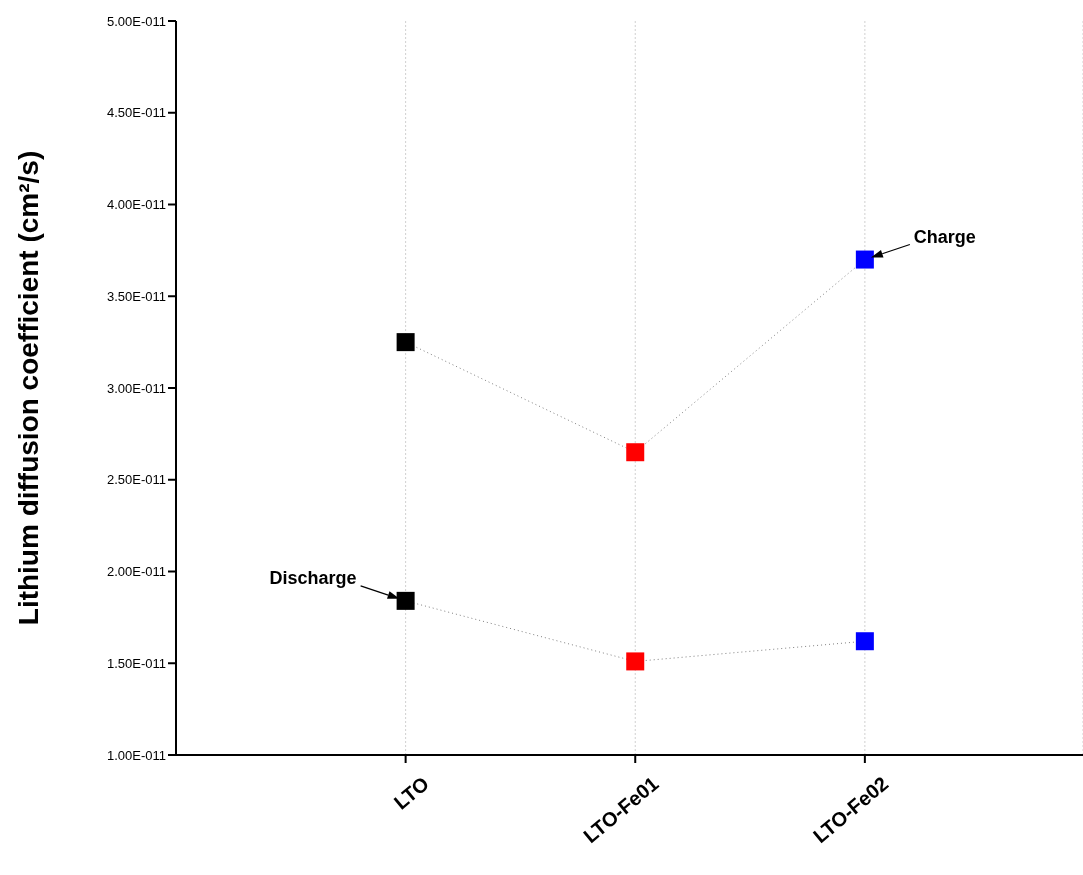 This screenshot has width=1083, height=875. I want to click on y-axis-title: Lithium diffusion coefficient (cm²/s), so click(28, 388).